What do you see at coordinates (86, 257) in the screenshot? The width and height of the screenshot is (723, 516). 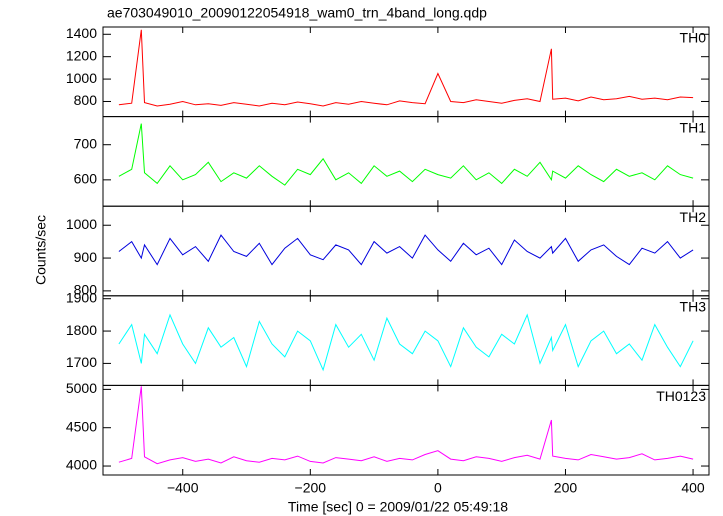 I see `y-tick-label: 900` at bounding box center [86, 257].